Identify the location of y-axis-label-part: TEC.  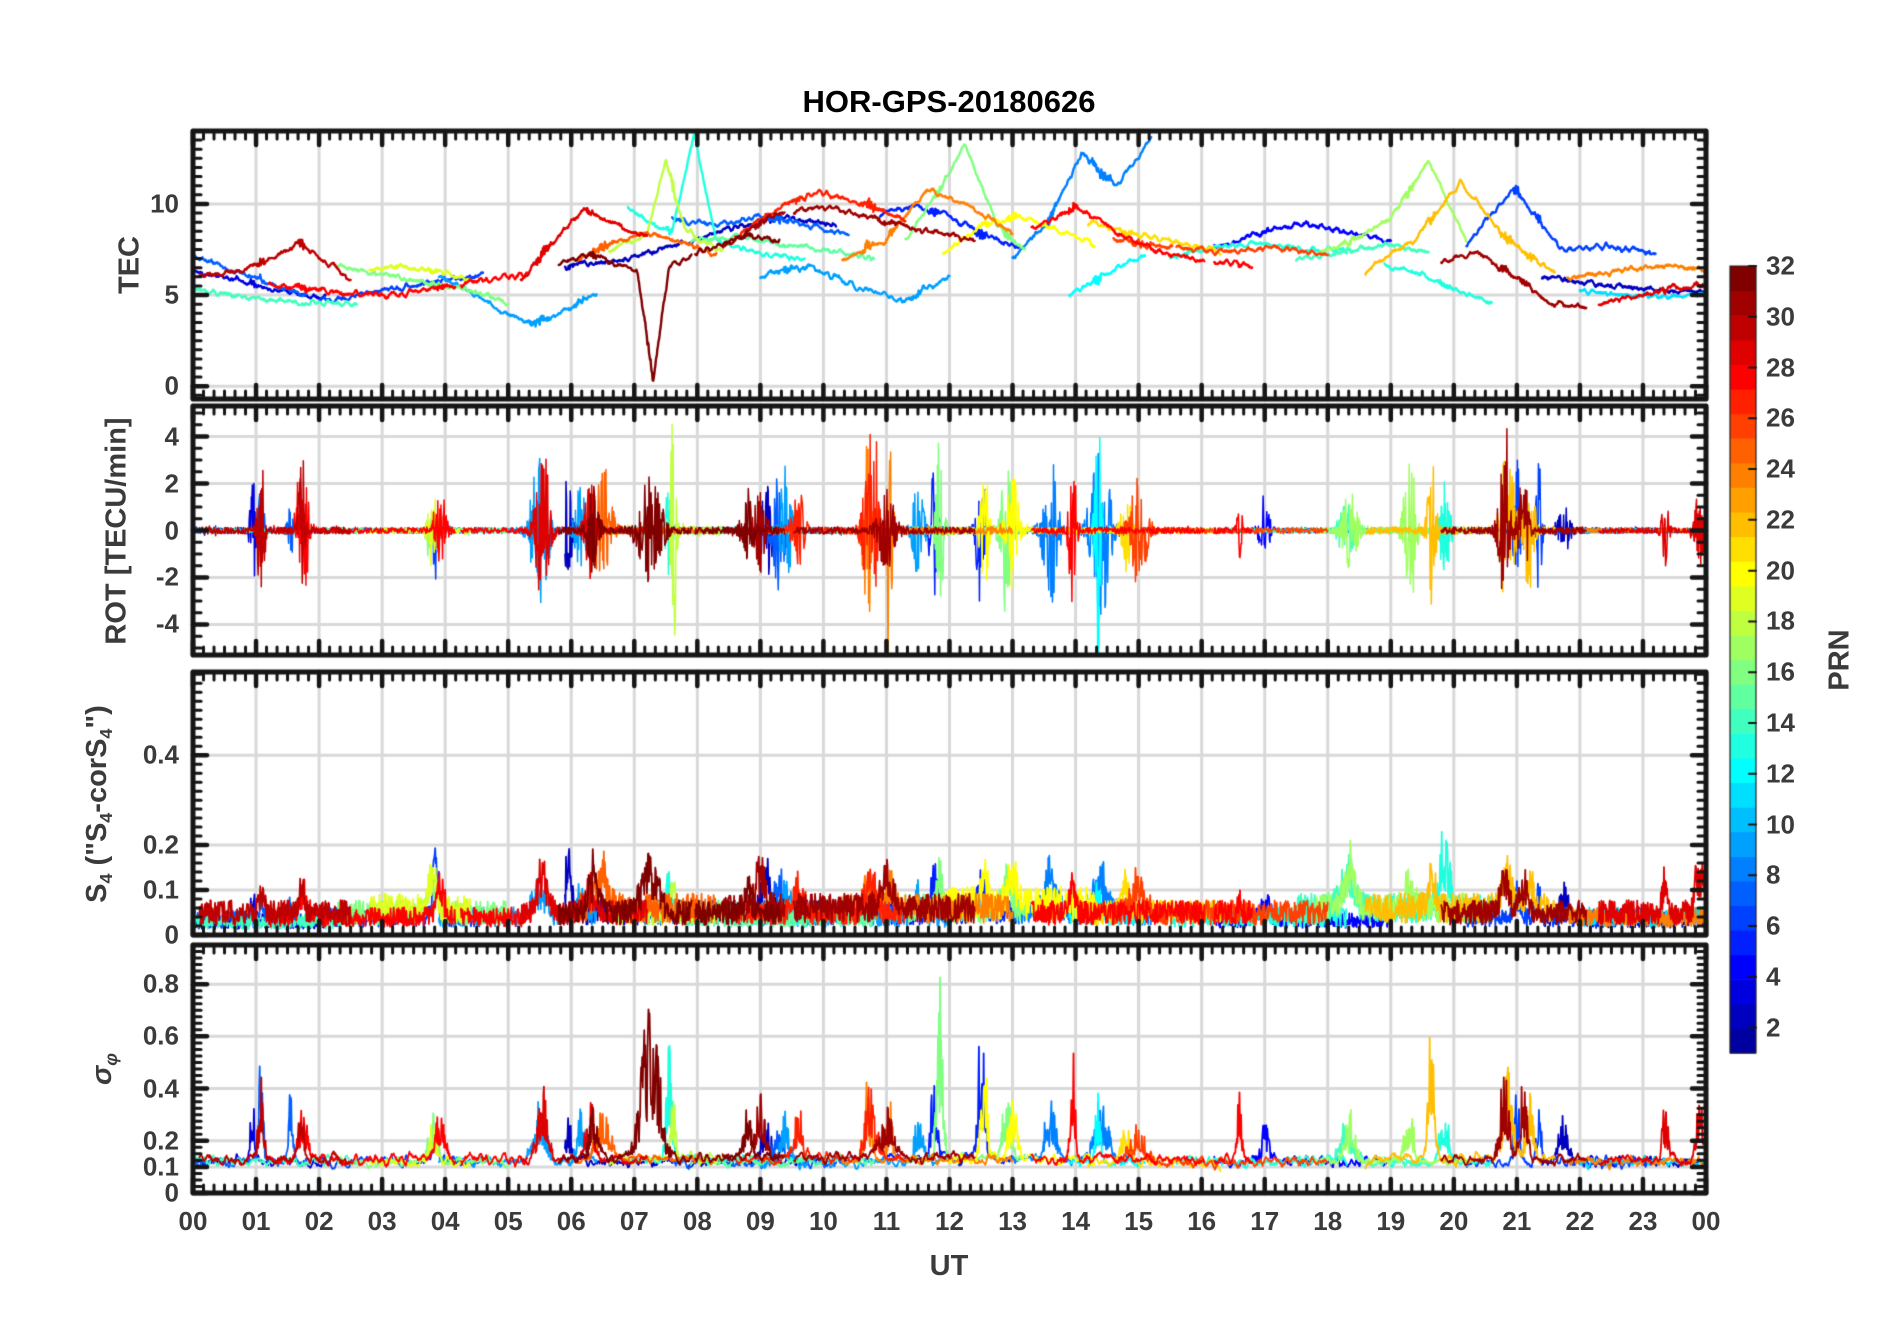
(129, 265).